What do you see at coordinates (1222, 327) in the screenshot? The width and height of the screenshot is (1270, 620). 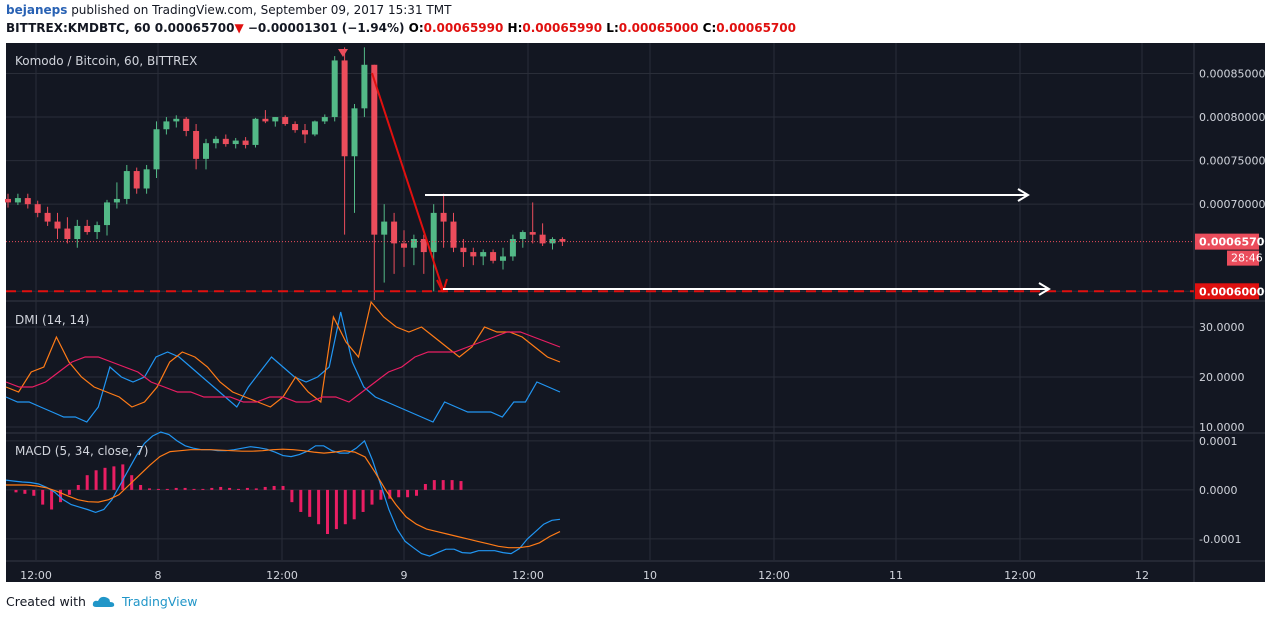 I see `dmi-axis-tick: 30.0000` at bounding box center [1222, 327].